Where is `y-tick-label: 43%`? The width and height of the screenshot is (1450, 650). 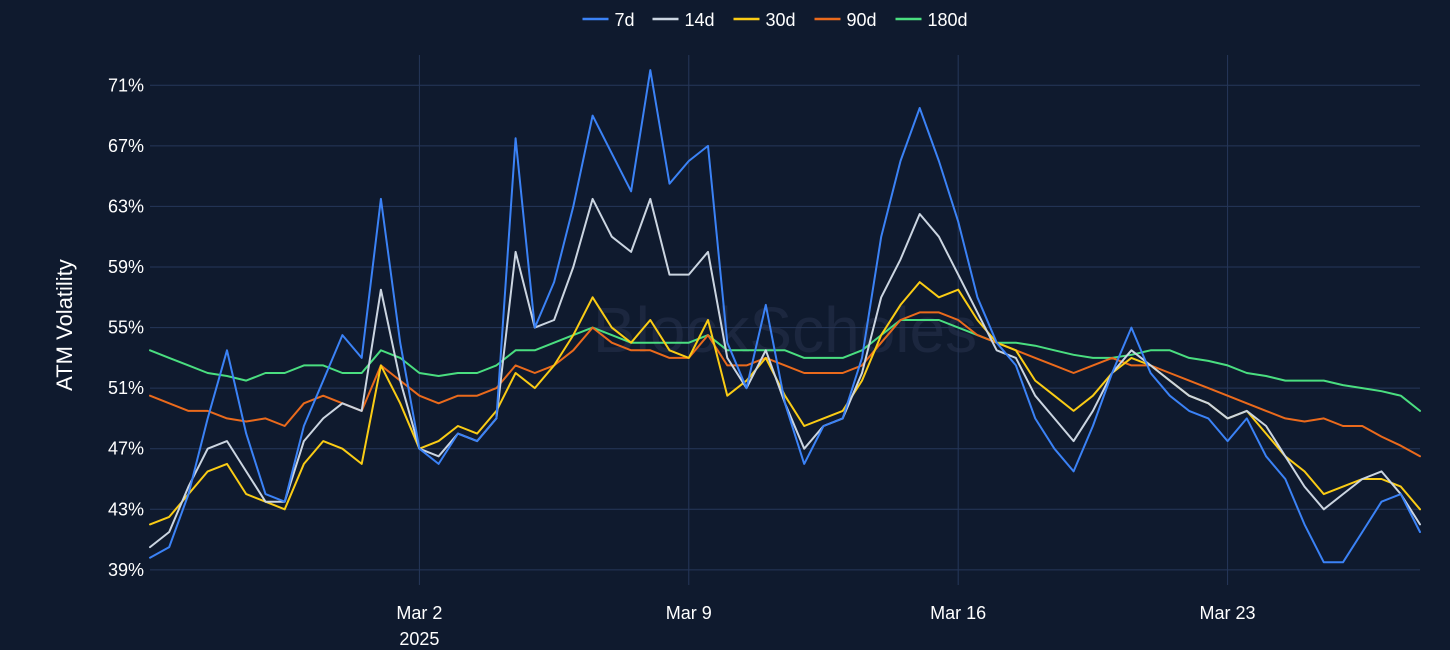
y-tick-label: 43% is located at coordinates (126, 509).